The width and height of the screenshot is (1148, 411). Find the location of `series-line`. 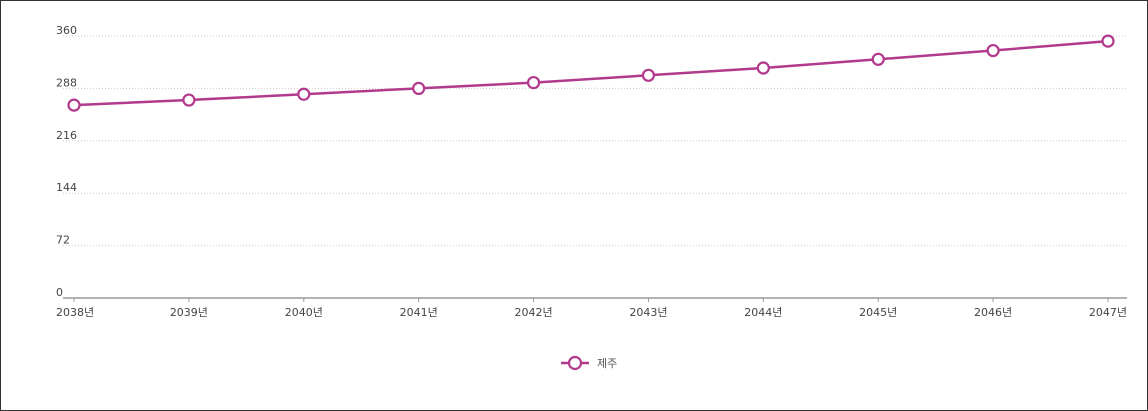

series-line is located at coordinates (591, 73).